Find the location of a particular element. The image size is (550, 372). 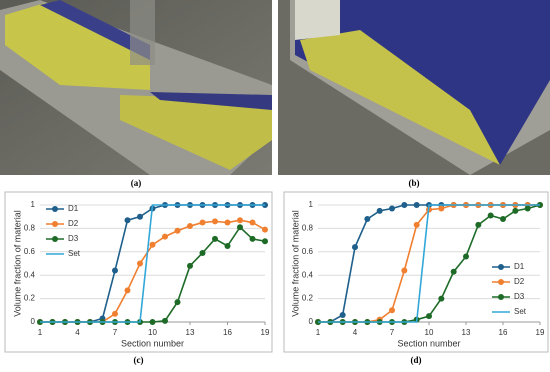

caption: (a) is located at coordinates (136, 183).